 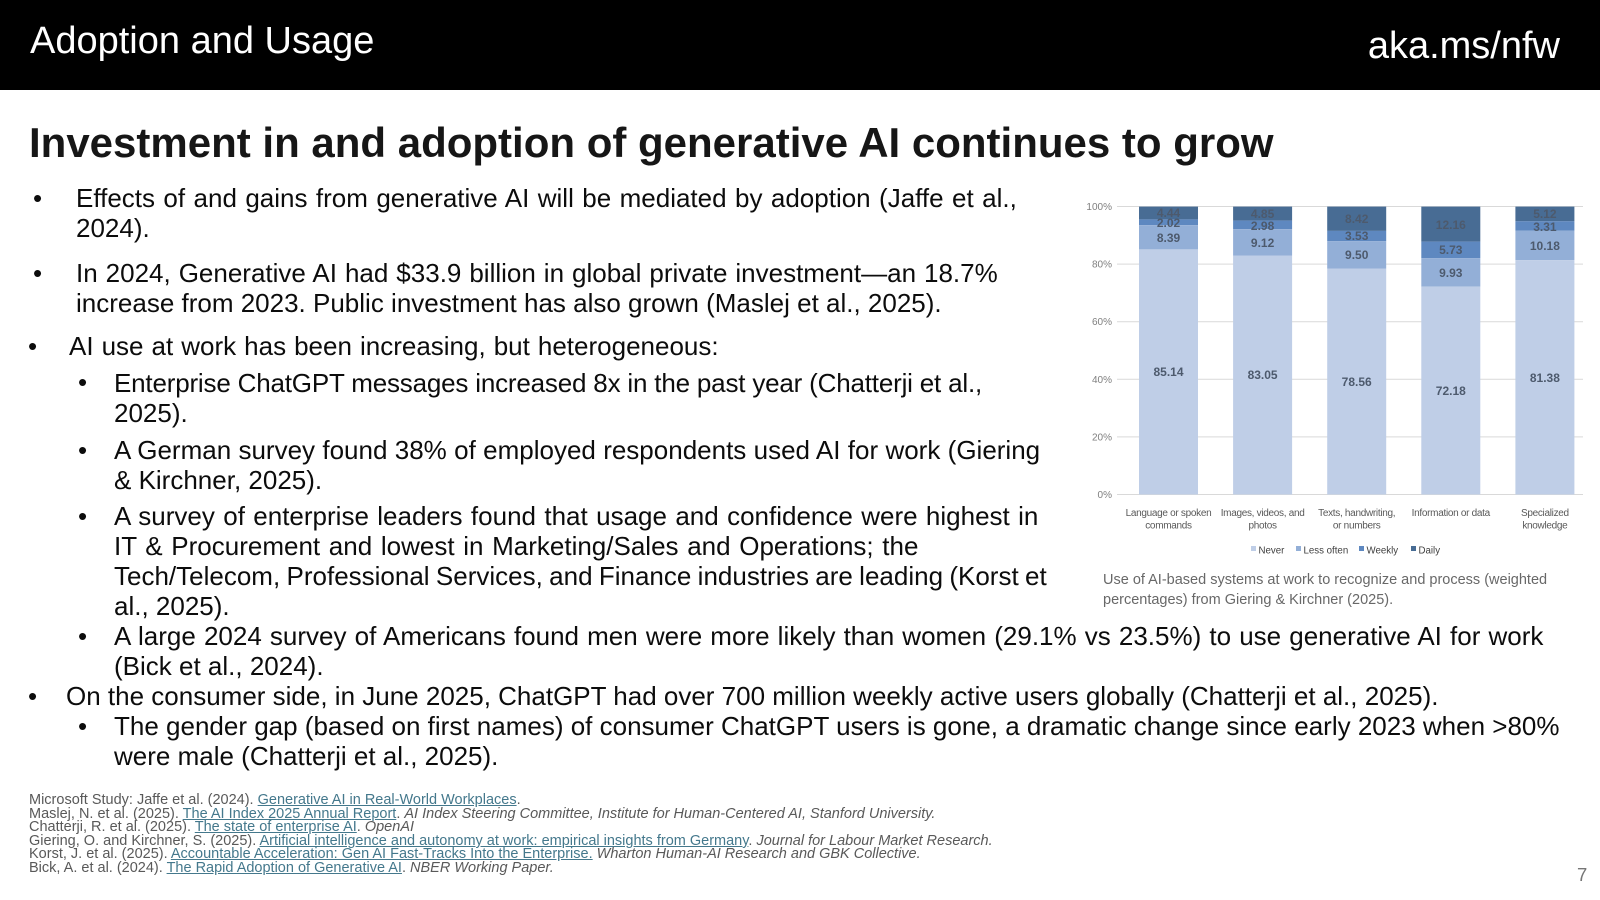 I want to click on svg-text: 9.50, so click(x=1357, y=255).